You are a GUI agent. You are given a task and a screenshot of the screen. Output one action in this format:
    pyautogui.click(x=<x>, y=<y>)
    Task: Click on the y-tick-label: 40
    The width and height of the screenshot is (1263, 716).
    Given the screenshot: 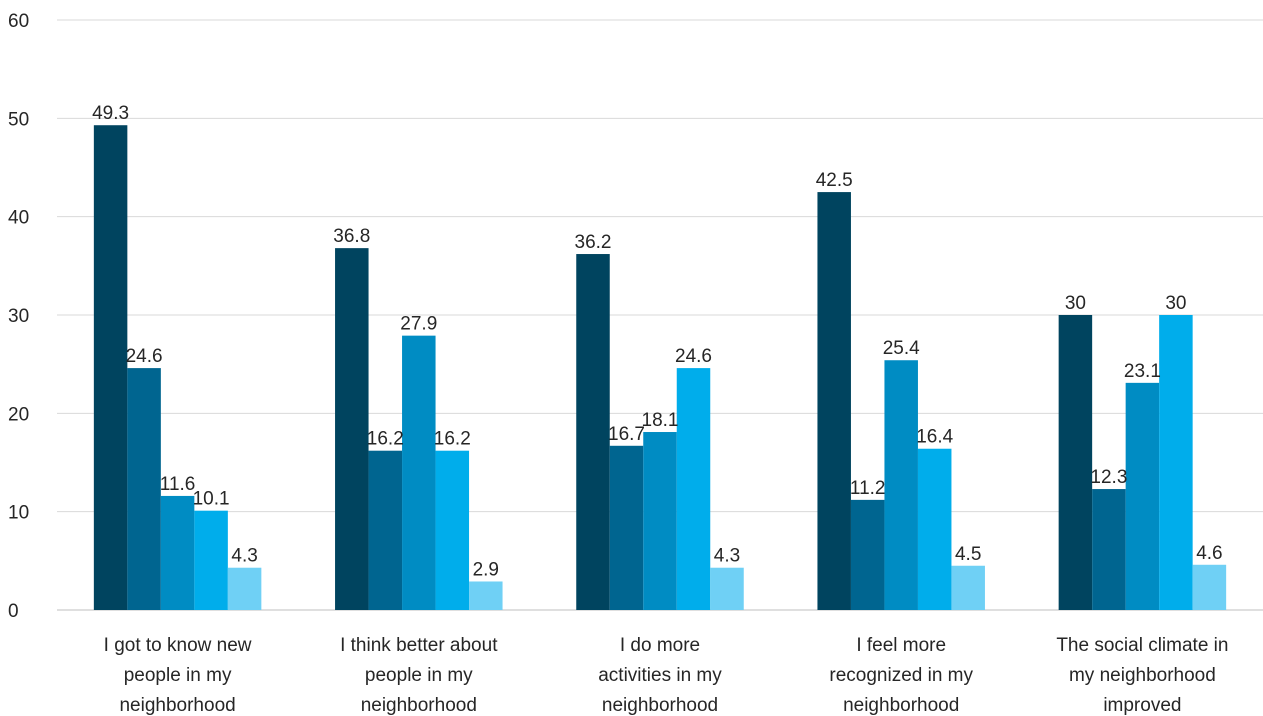 What is the action you would take?
    pyautogui.click(x=18, y=218)
    